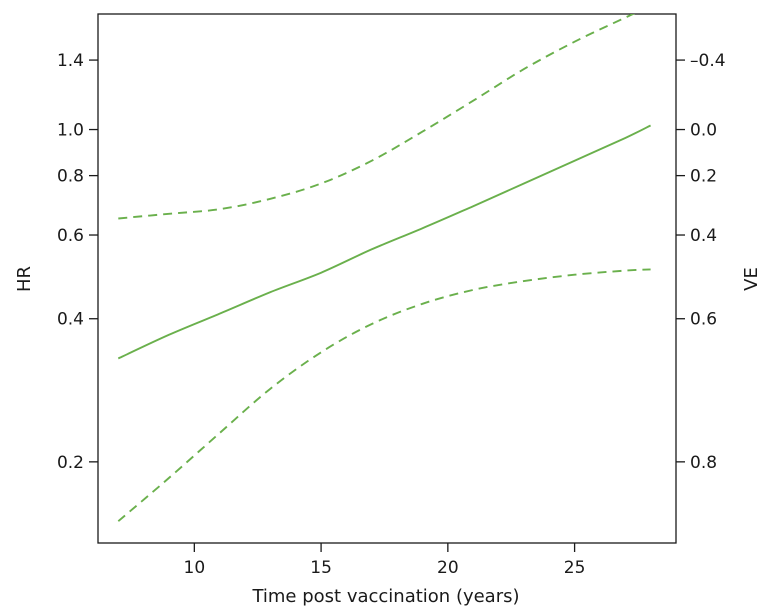  I want to click on x-tick-label: 10, so click(195, 568).